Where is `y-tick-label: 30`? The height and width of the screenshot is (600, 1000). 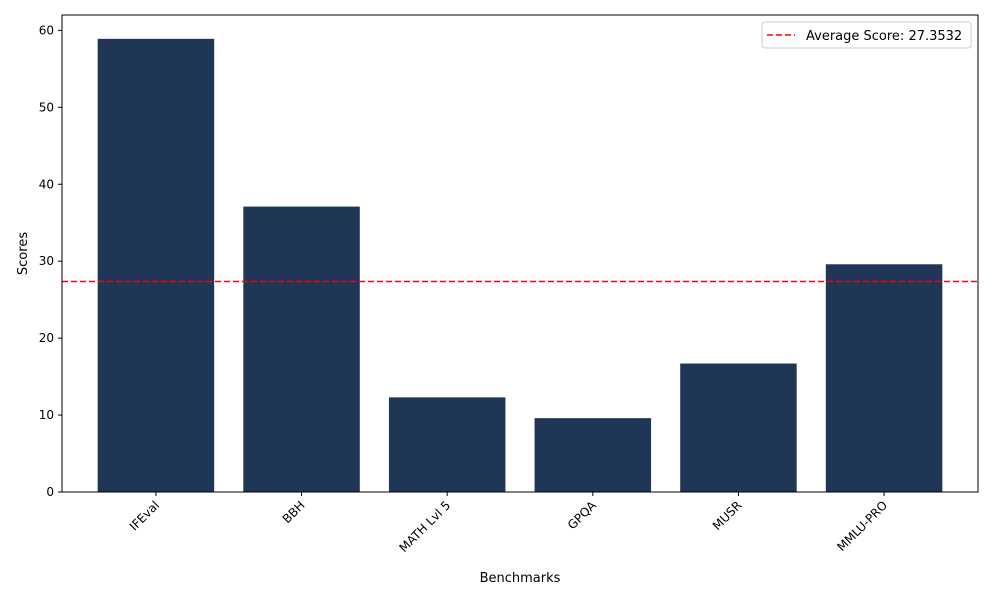 y-tick-label: 30 is located at coordinates (46, 261).